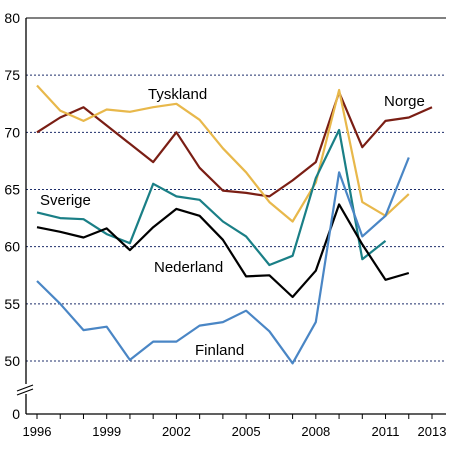  I want to click on y-tick-label: 55, so click(12, 304).